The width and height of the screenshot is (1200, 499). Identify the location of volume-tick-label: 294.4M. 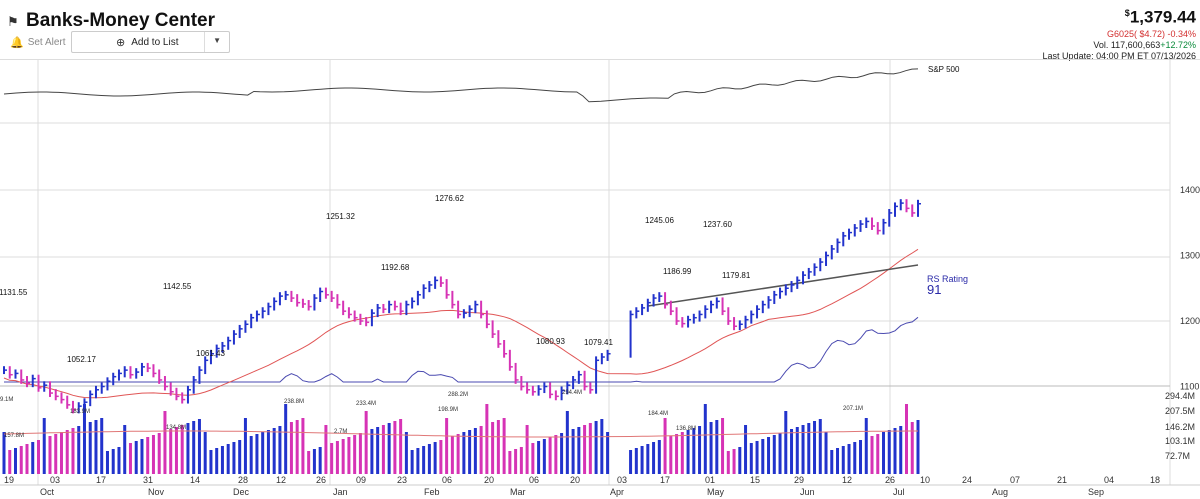
(1180, 396).